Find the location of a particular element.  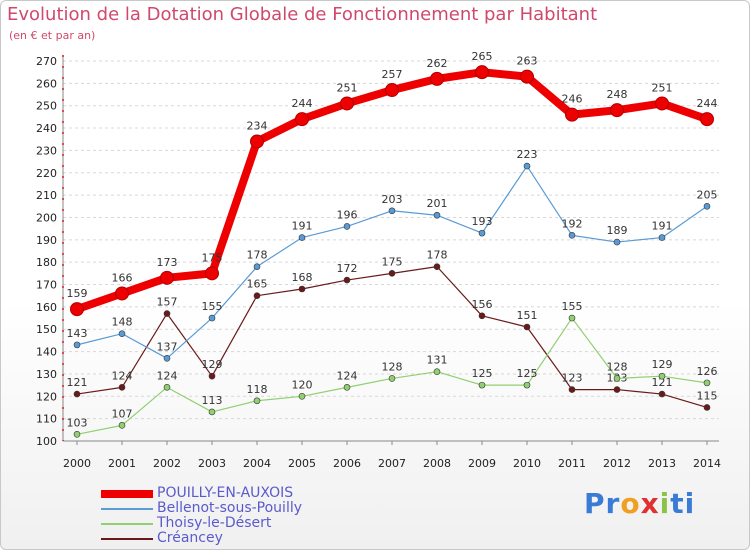

data-label: 159 is located at coordinates (77, 293).